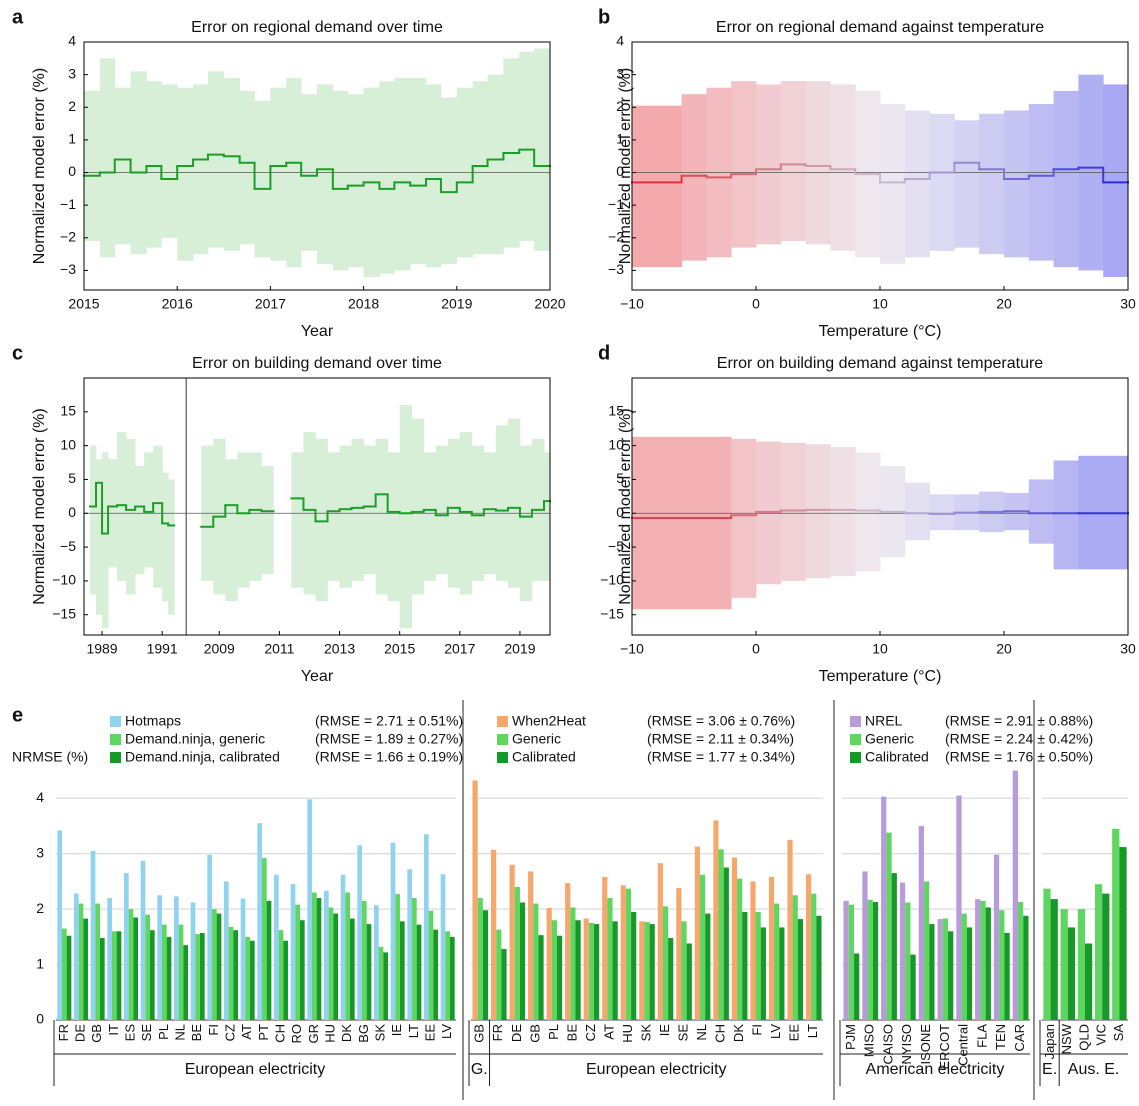 The width and height of the screenshot is (1139, 1106). Describe the element at coordinates (1118, 1033) in the screenshot. I see `category-label: SA` at that location.